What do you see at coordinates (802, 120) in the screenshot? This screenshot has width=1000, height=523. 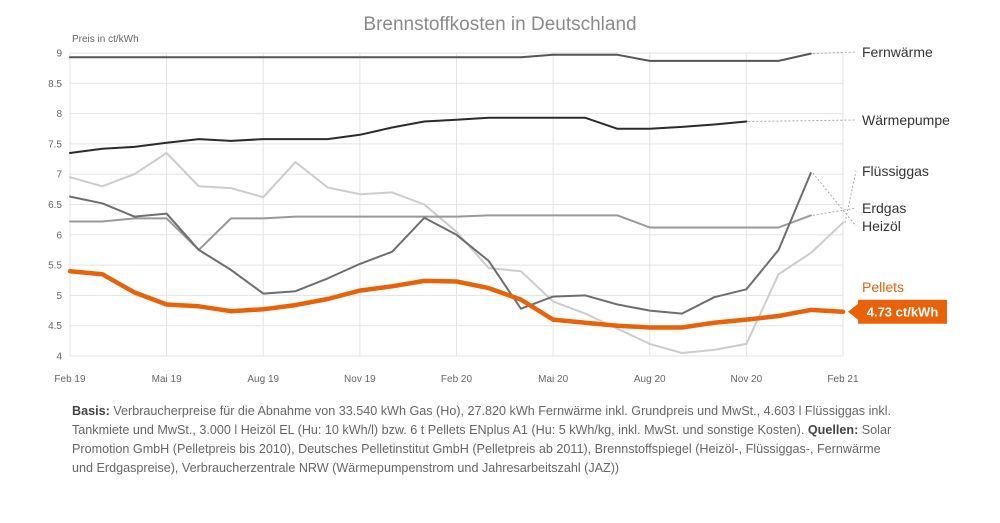 I see `waermepumpe-leader` at bounding box center [802, 120].